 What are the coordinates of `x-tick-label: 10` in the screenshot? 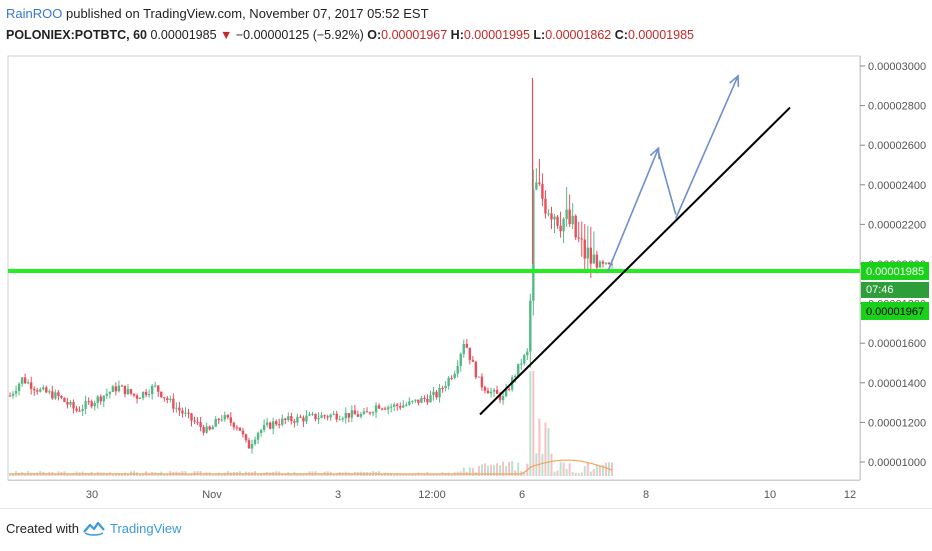 It's located at (770, 495).